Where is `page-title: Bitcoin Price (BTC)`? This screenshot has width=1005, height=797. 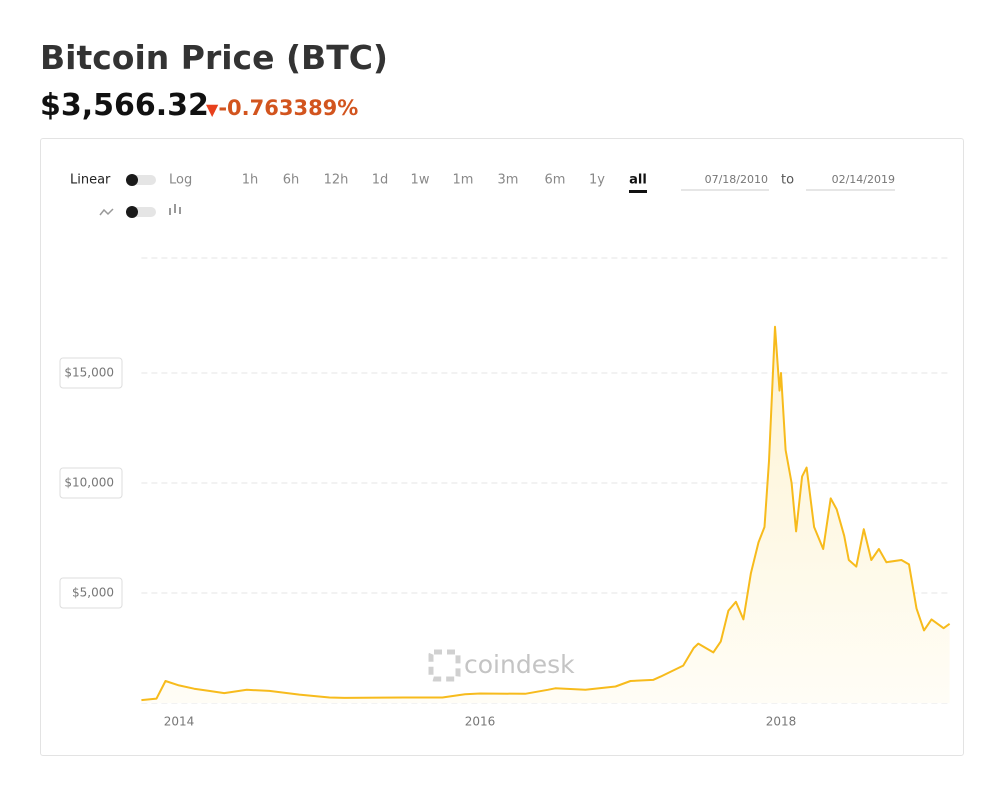
page-title: Bitcoin Price (BTC) is located at coordinates (214, 57).